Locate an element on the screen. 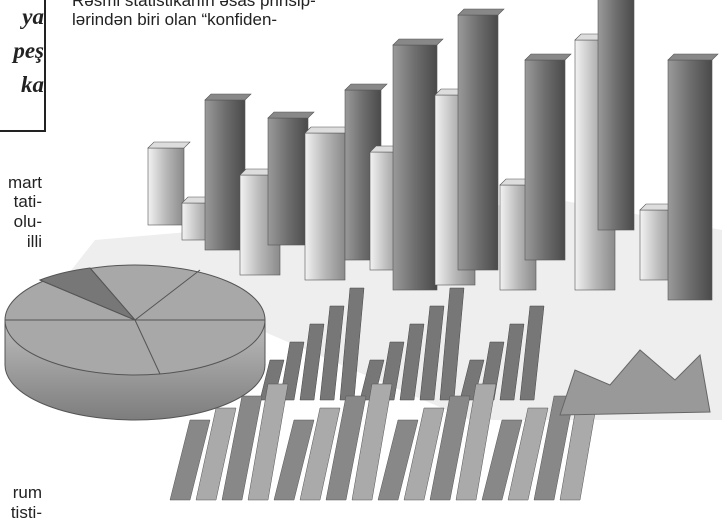 The image size is (722, 522). left-line: olu- is located at coordinates (27, 221).